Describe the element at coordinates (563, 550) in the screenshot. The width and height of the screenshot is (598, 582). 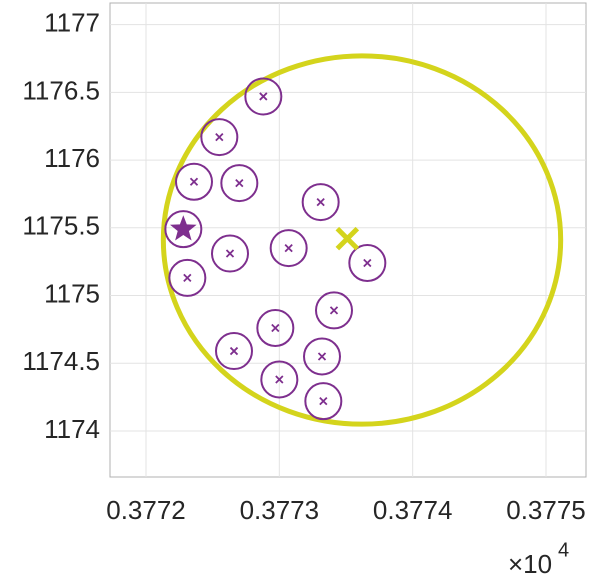
I see `x-multiplier-exponent: 4` at that location.